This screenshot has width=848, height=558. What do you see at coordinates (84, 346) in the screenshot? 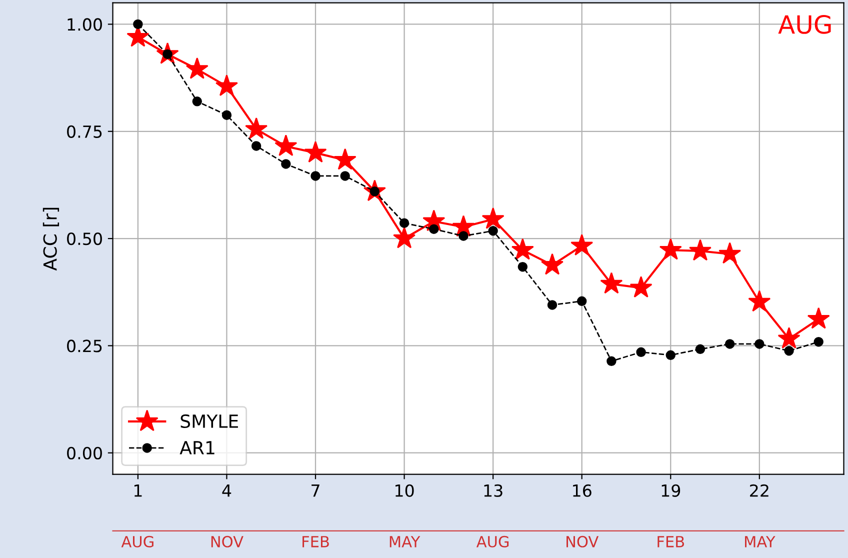
I see `y-tick-label: 0.25` at bounding box center [84, 346].